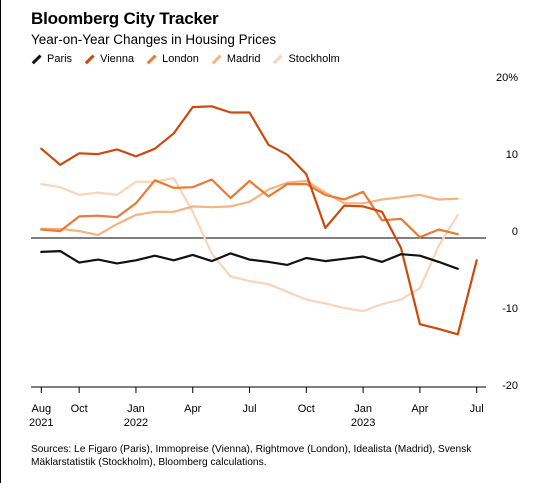 The width and height of the screenshot is (551, 483). Describe the element at coordinates (512, 155) in the screenshot. I see `y-tick-label: 10` at that location.